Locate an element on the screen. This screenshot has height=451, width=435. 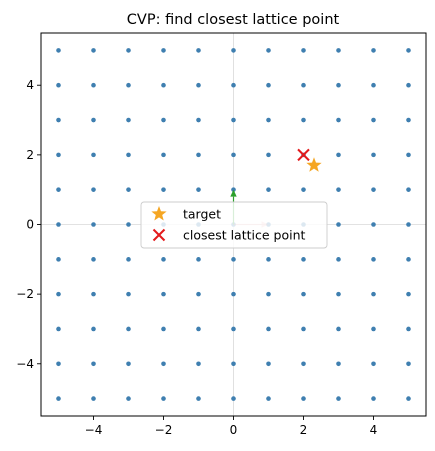
x-tick-label: −4 is located at coordinates (94, 430).